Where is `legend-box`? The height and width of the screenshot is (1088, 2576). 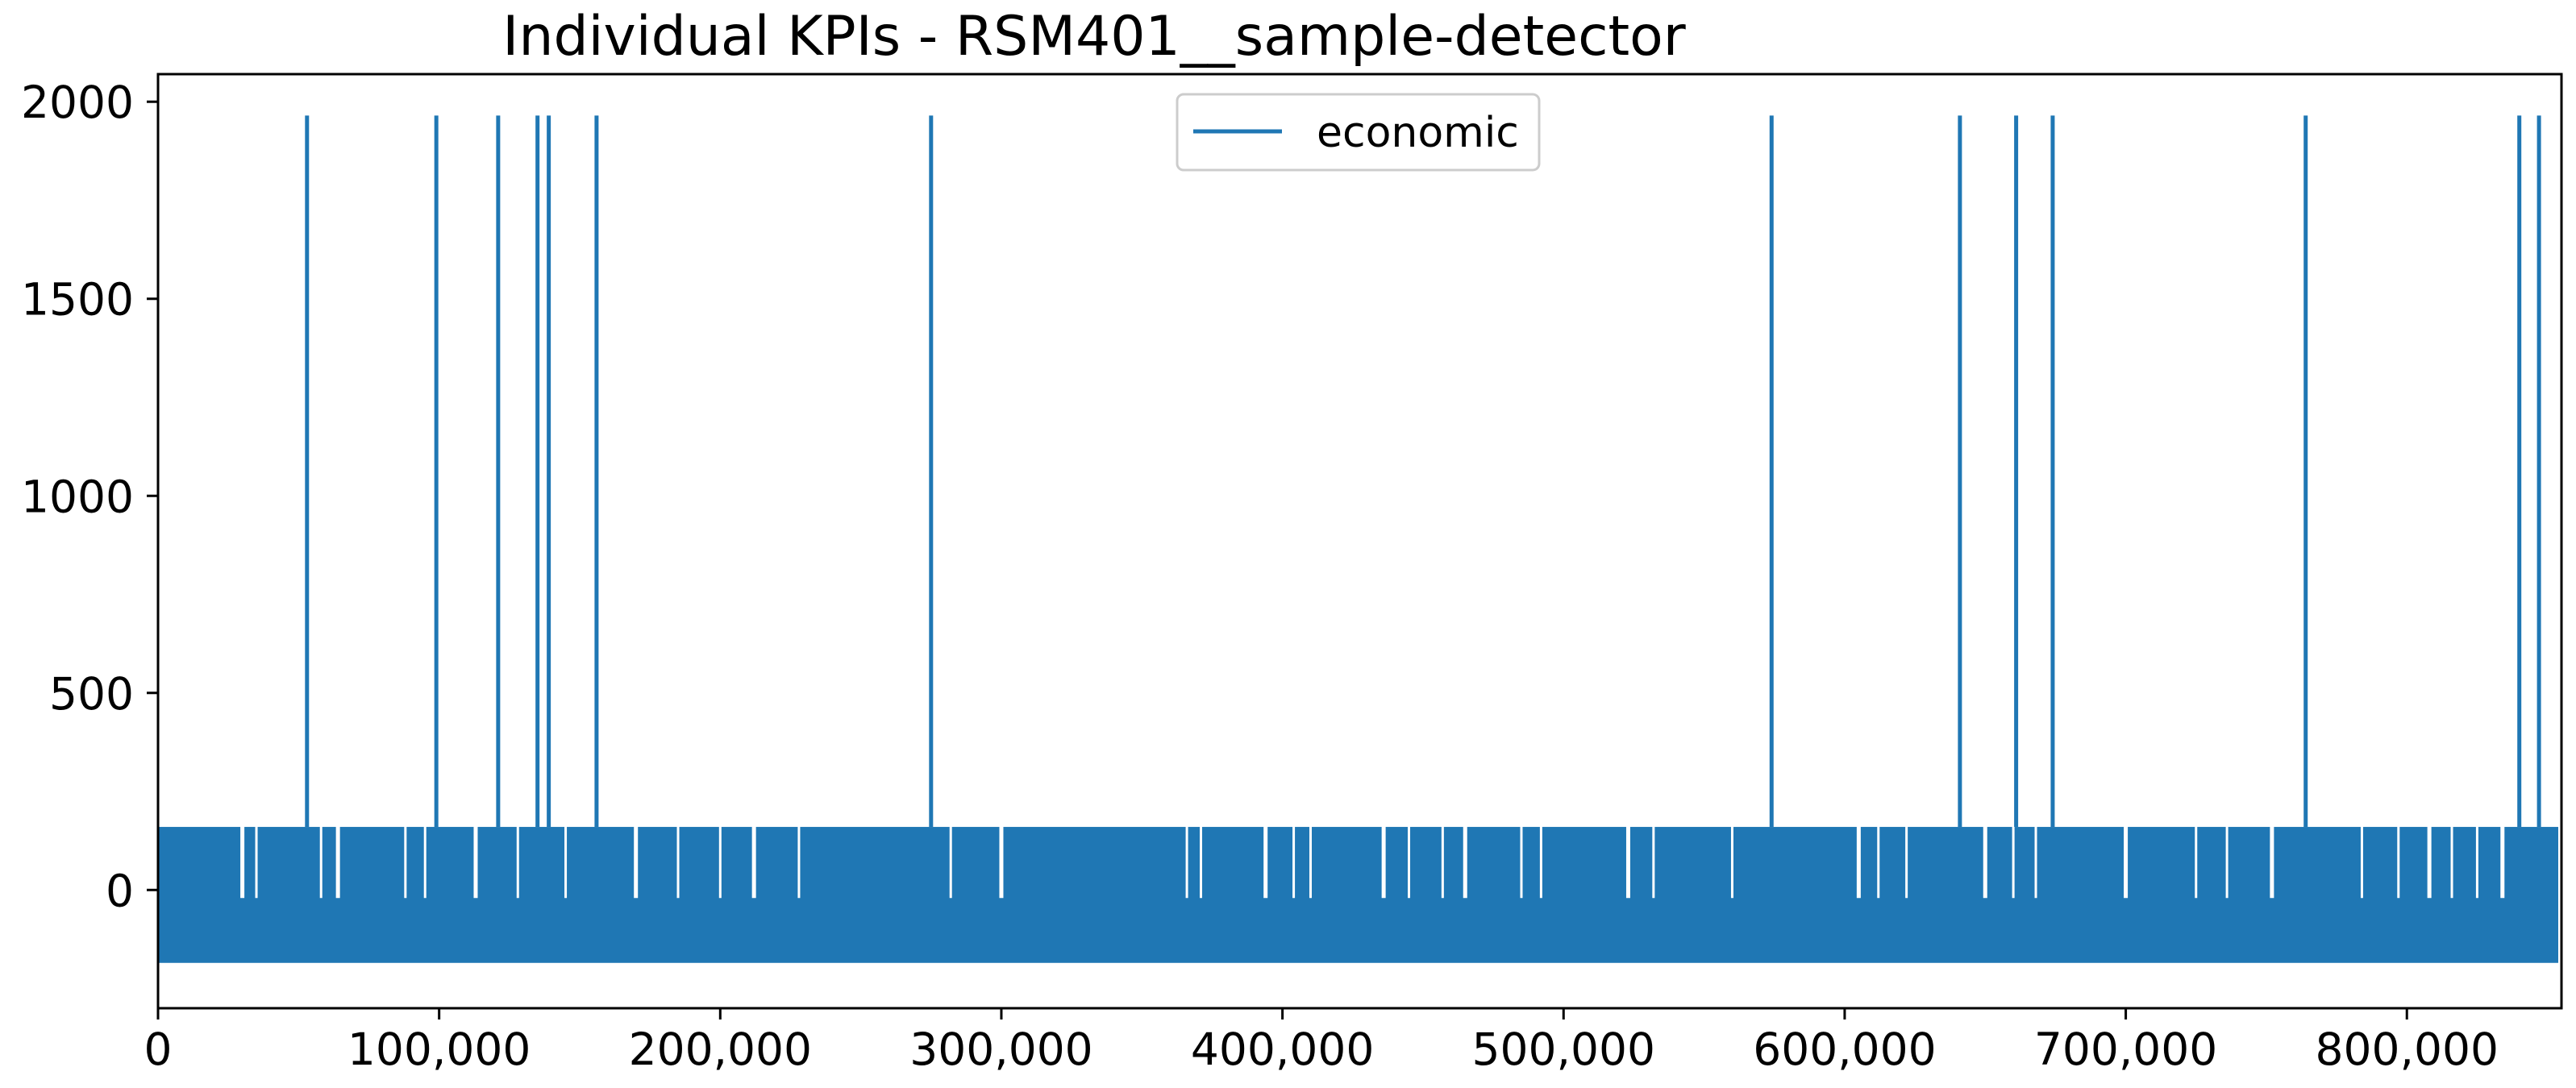
legend-box is located at coordinates (1358, 132).